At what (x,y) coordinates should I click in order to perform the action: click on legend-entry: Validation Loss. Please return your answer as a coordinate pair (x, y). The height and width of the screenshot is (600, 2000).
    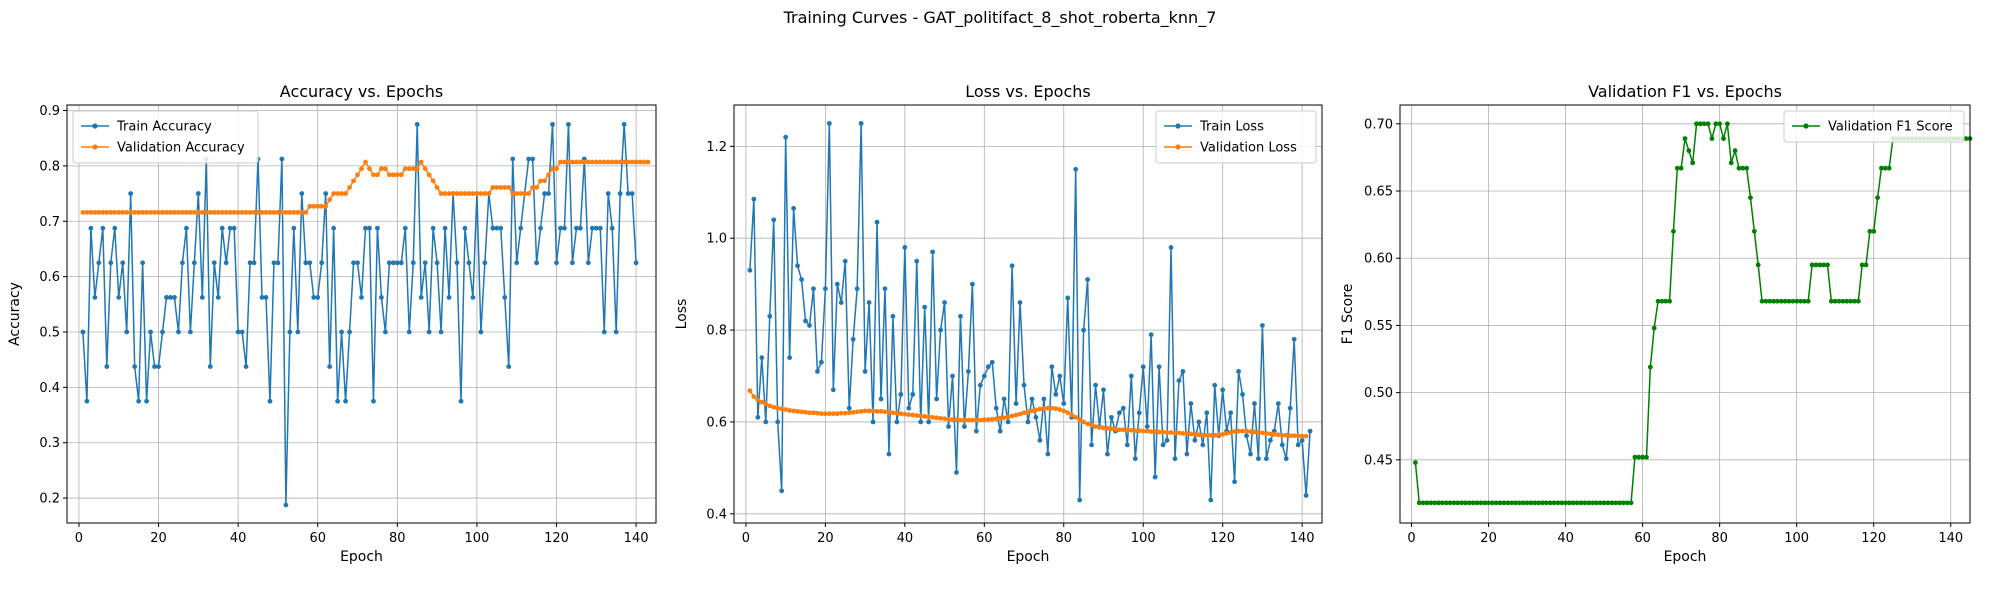
    Looking at the image, I should click on (1248, 148).